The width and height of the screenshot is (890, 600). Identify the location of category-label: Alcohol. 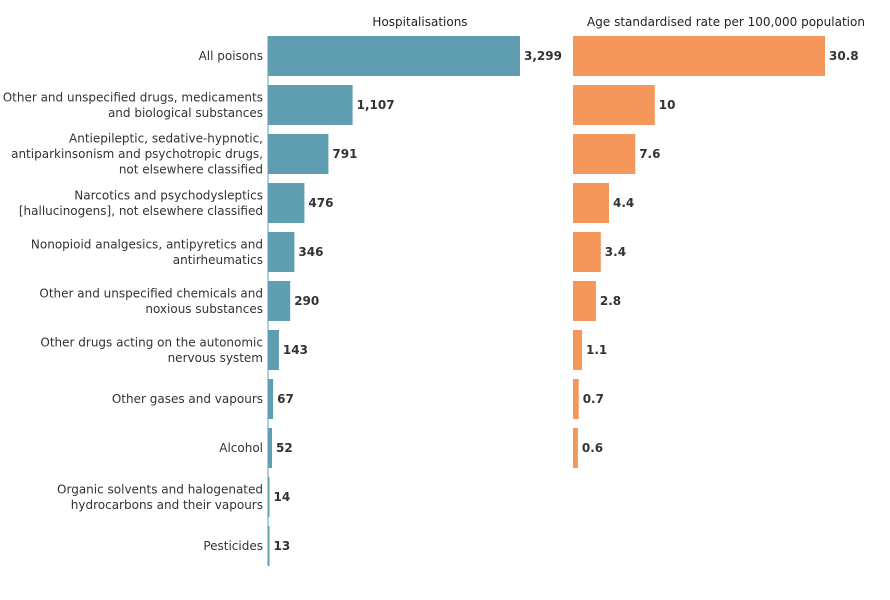
(241, 448).